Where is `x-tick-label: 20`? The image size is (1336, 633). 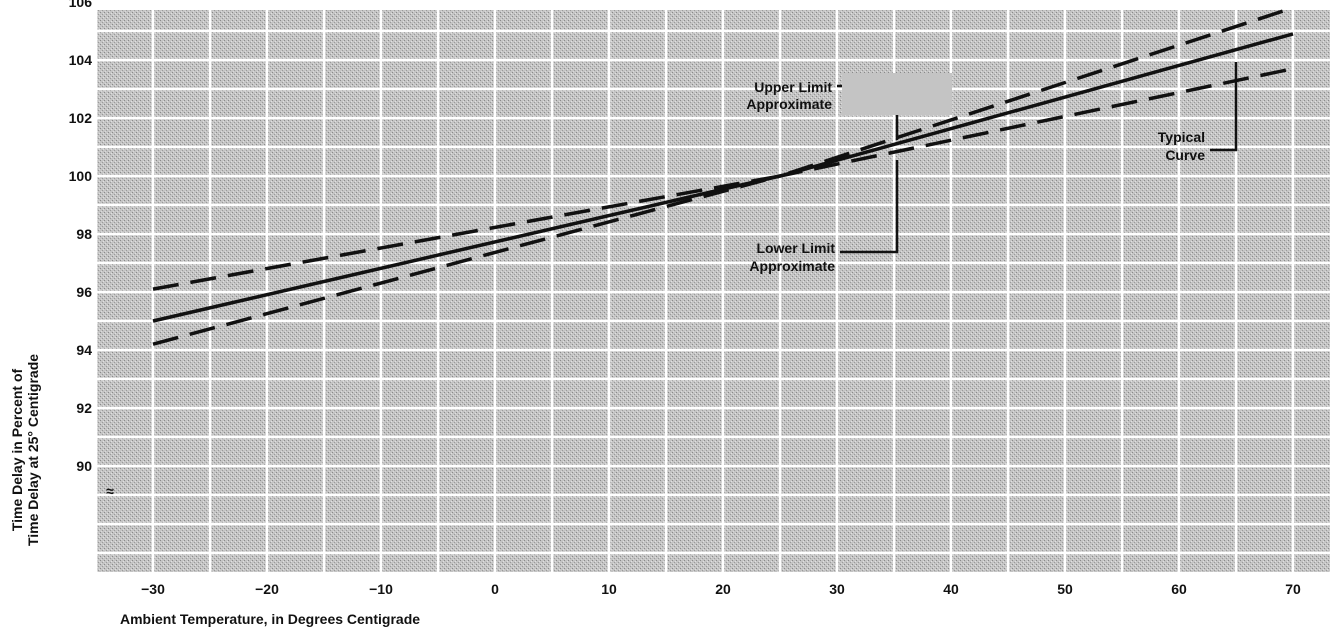
x-tick-label: 20 is located at coordinates (723, 589).